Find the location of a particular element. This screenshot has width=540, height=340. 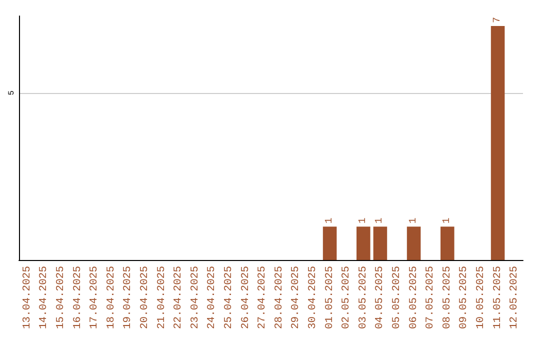

x-tick-label: 18.04.2025 is located at coordinates (111, 298).